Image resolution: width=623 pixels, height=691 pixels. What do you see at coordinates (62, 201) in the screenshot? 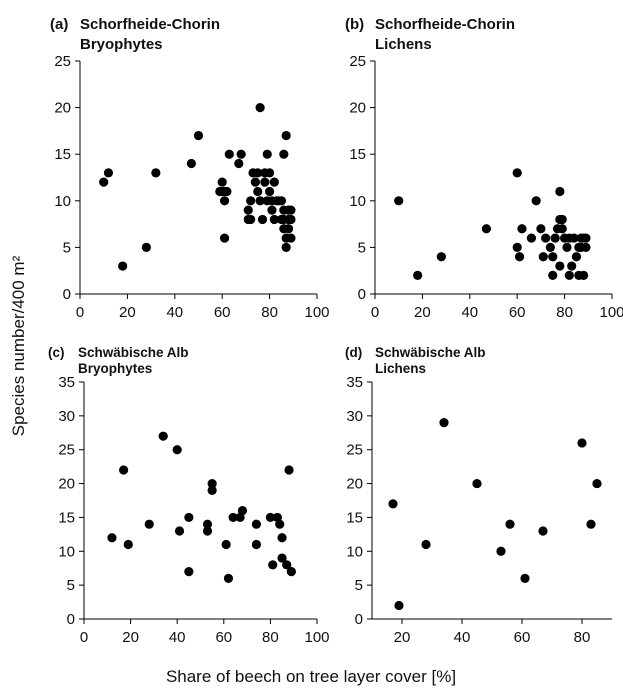
I see `y-tick-label: 10` at bounding box center [62, 201].